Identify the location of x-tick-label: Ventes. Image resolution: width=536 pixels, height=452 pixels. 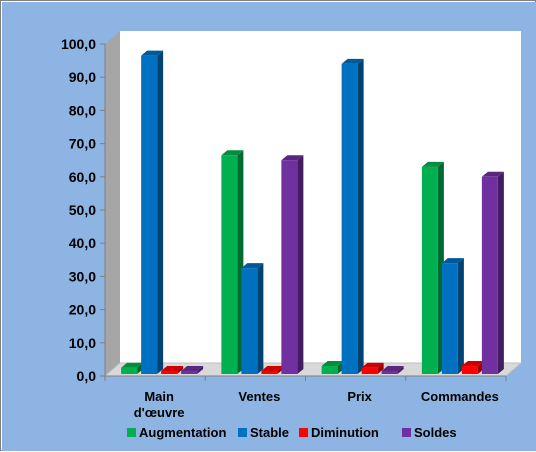
(259, 396).